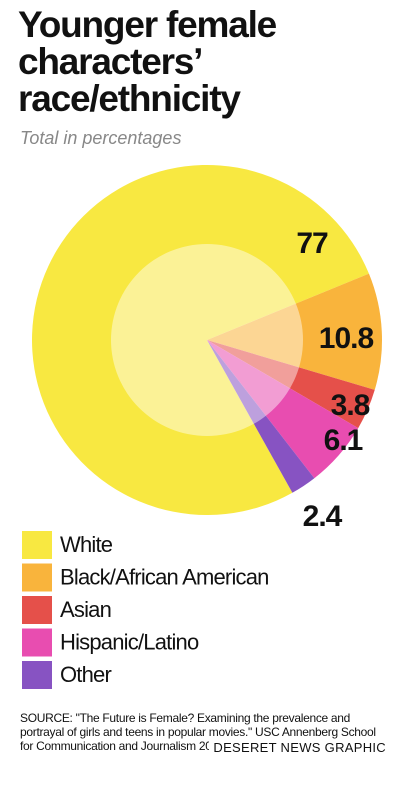  I want to click on chart-subtitle: Total in percentages, so click(101, 138).